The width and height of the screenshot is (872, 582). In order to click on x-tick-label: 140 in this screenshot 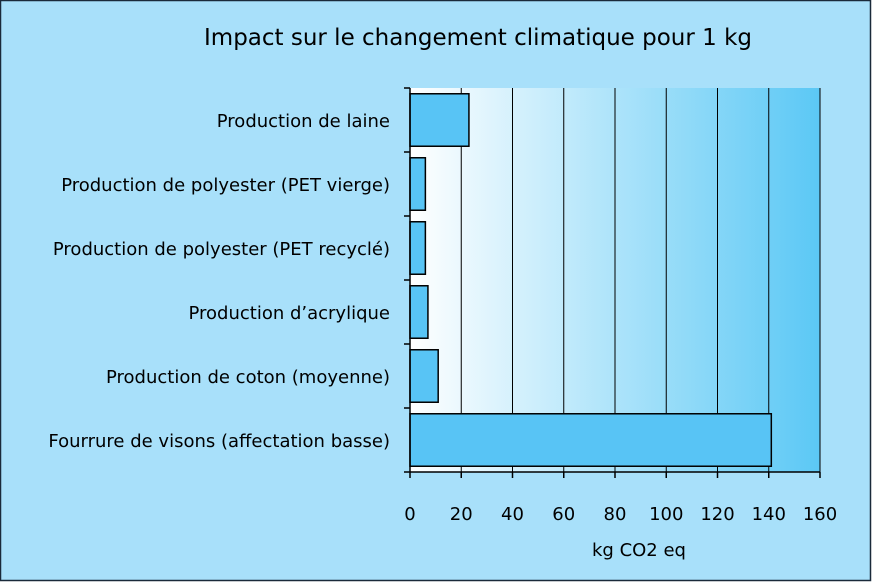, I will do `click(769, 514)`.